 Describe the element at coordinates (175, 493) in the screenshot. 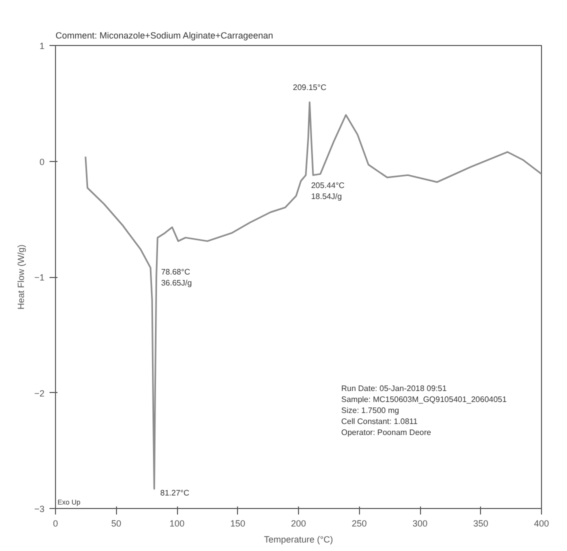

I see `annotation: 81.27°C` at that location.